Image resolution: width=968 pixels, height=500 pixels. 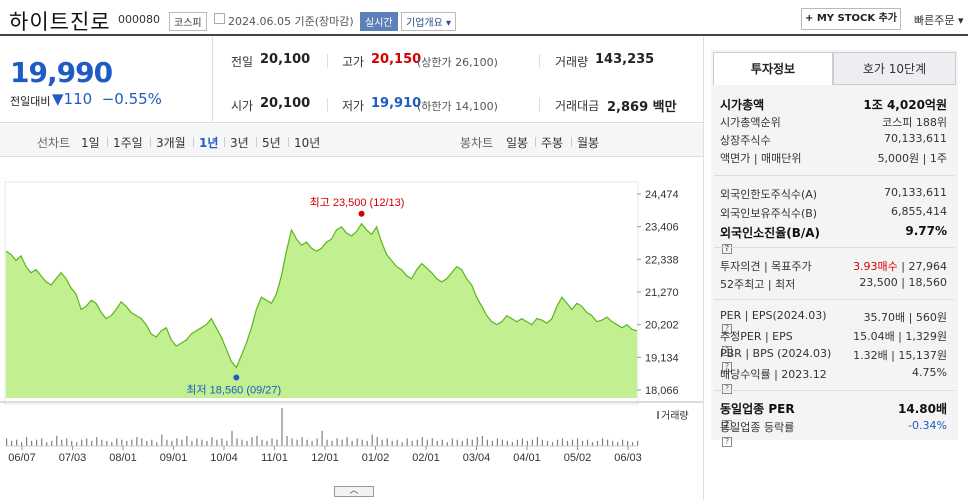 What do you see at coordinates (128, 143) in the screenshot?
I see `tab-range-1: 1주일` at bounding box center [128, 143].